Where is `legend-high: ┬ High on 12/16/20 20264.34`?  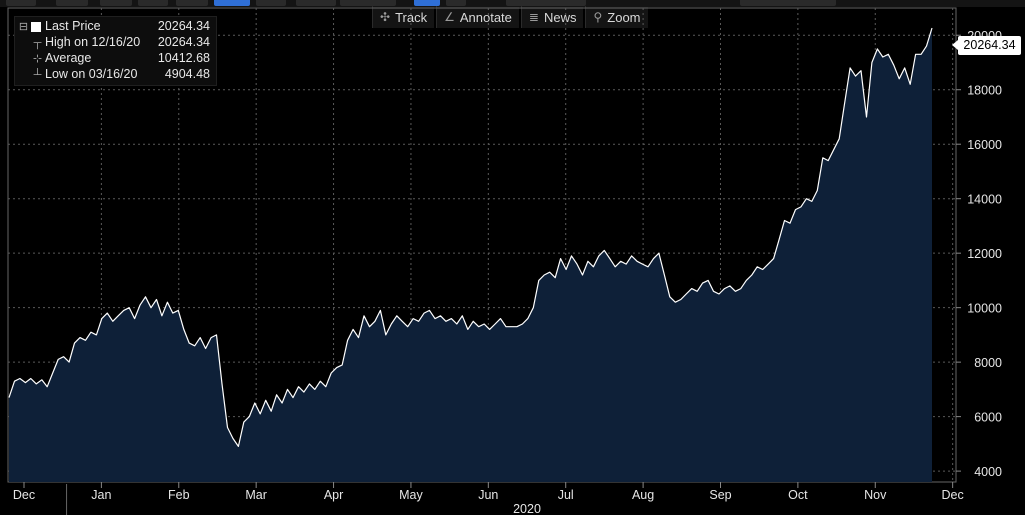 legend-high: ┬ High on 12/16/20 20264.34 is located at coordinates (115, 43).